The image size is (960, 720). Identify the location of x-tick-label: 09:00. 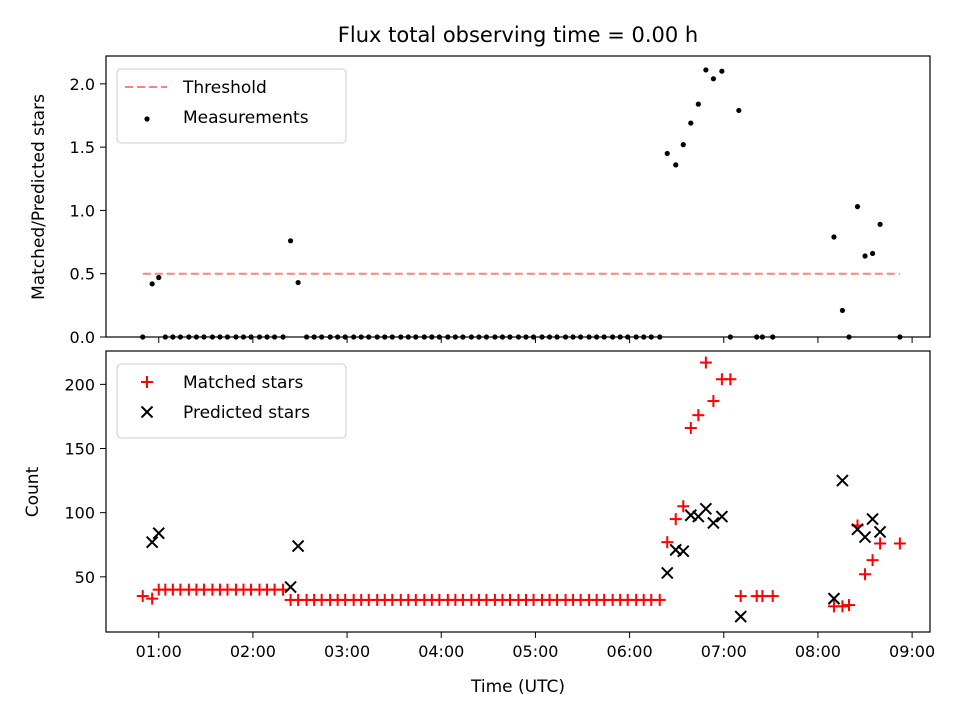
(912, 651).